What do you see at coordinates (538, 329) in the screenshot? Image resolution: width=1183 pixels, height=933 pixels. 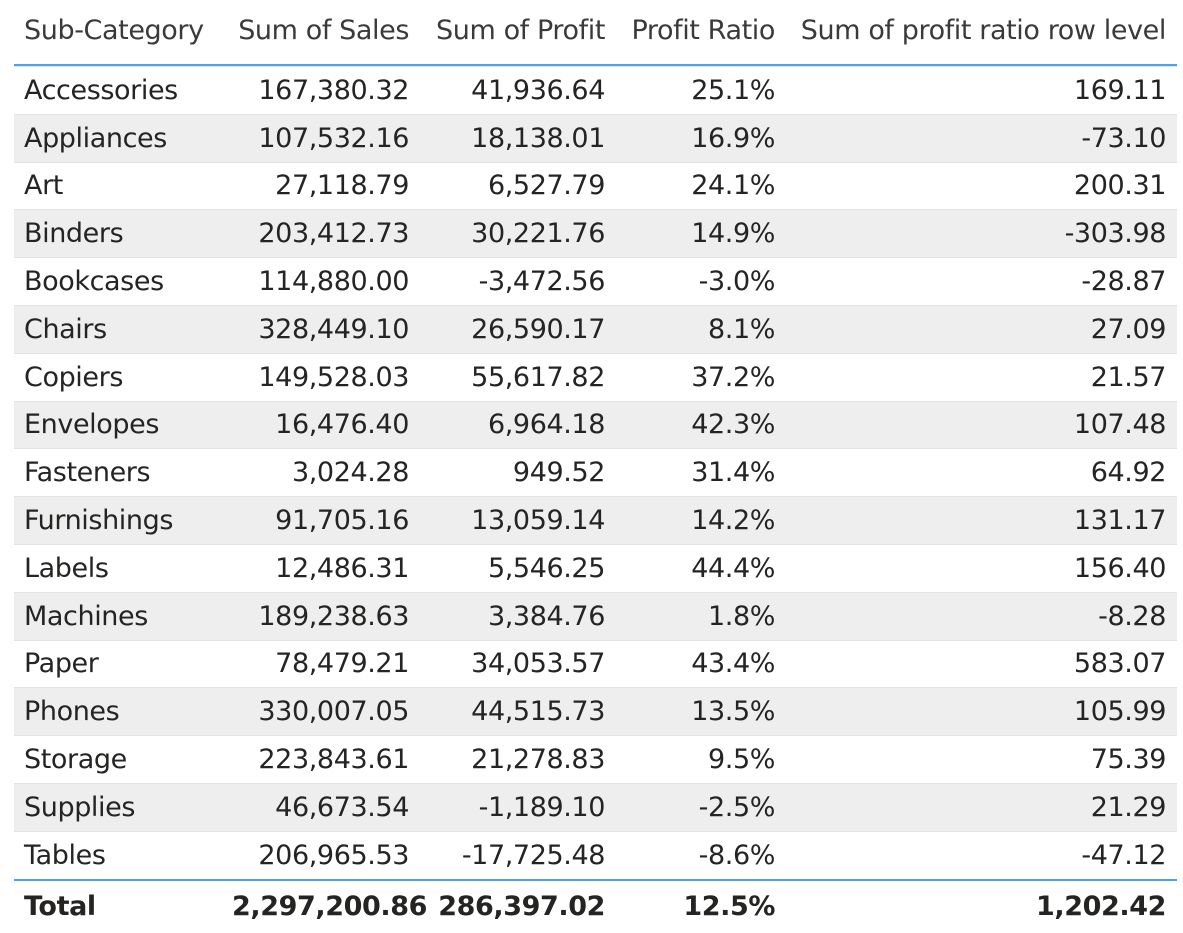 I see `profit-cell: 26,590.17` at bounding box center [538, 329].